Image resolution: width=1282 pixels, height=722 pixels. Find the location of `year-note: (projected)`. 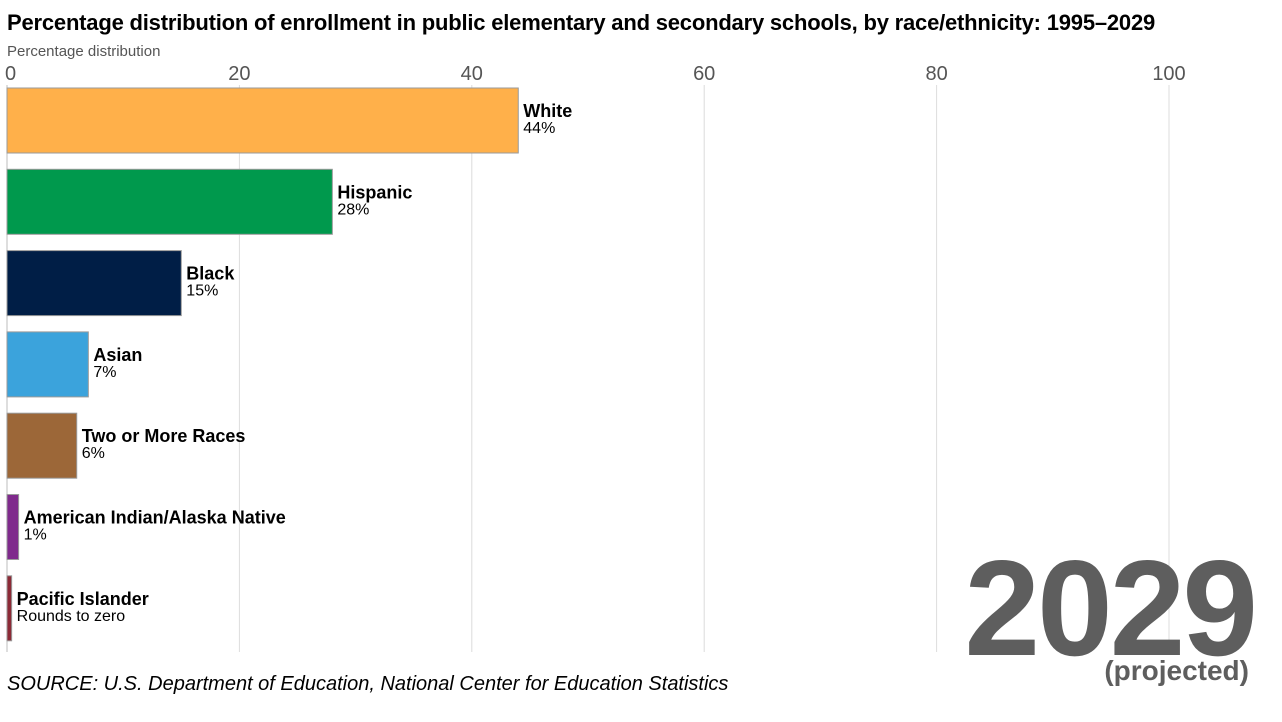

year-note: (projected) is located at coordinates (1176, 670).